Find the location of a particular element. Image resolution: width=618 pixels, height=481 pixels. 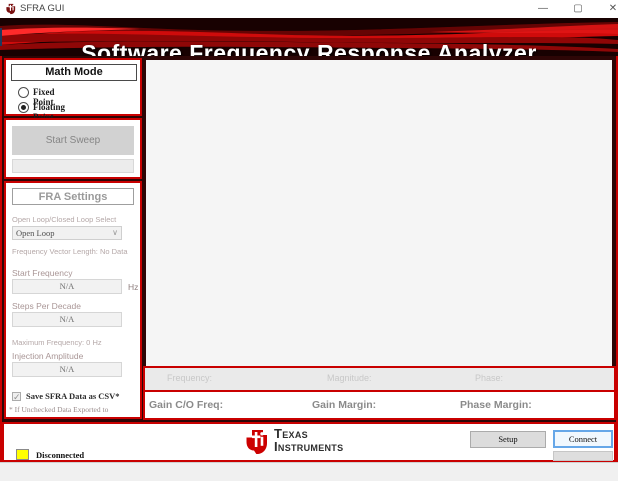

injection-amplitude-input: N/A is located at coordinates (67, 369).